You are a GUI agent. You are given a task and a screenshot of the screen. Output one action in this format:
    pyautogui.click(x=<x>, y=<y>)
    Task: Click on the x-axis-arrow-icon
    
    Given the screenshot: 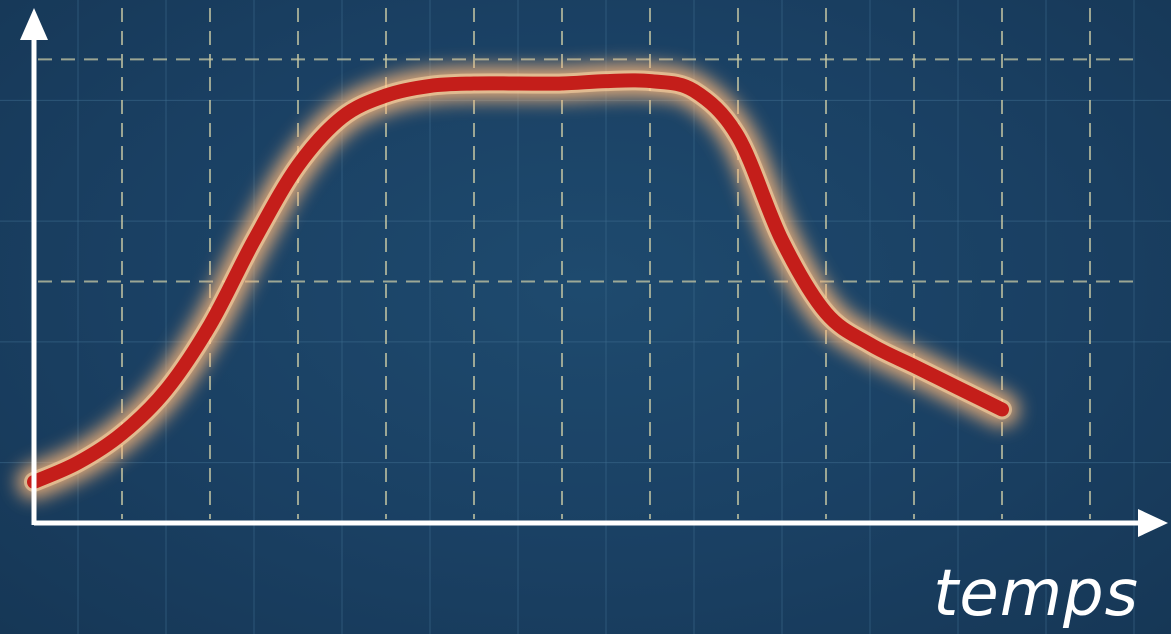 What is the action you would take?
    pyautogui.click(x=1153, y=523)
    